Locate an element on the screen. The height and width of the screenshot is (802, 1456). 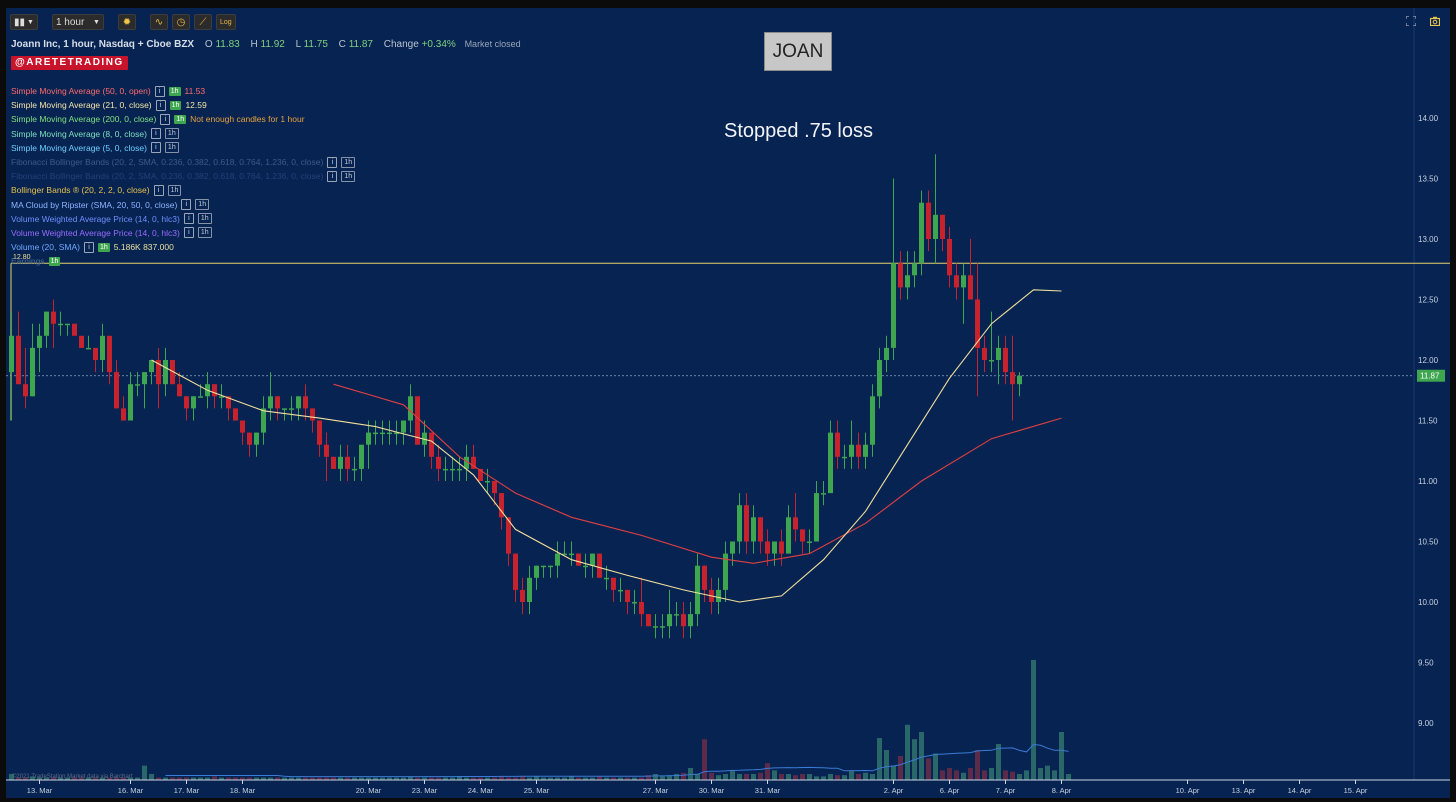
indicator-row: Earnings 1h is located at coordinates (183, 261).